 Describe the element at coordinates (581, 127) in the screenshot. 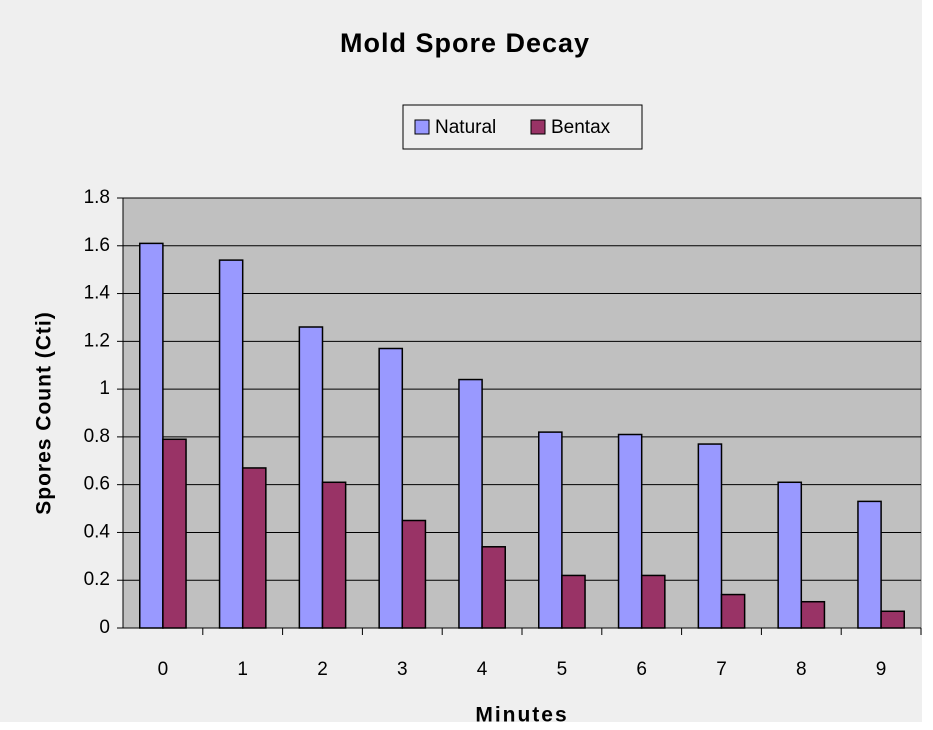

I see `legend-label: Bentax` at that location.